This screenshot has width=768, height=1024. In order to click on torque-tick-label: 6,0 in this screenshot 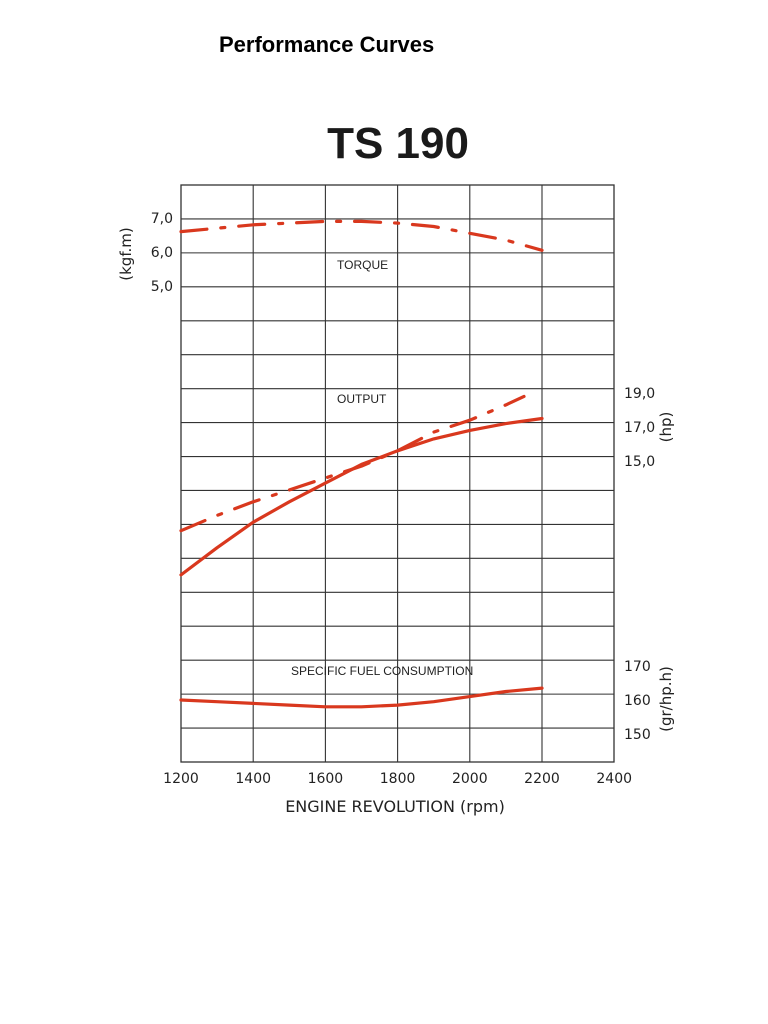, I will do `click(162, 253)`.